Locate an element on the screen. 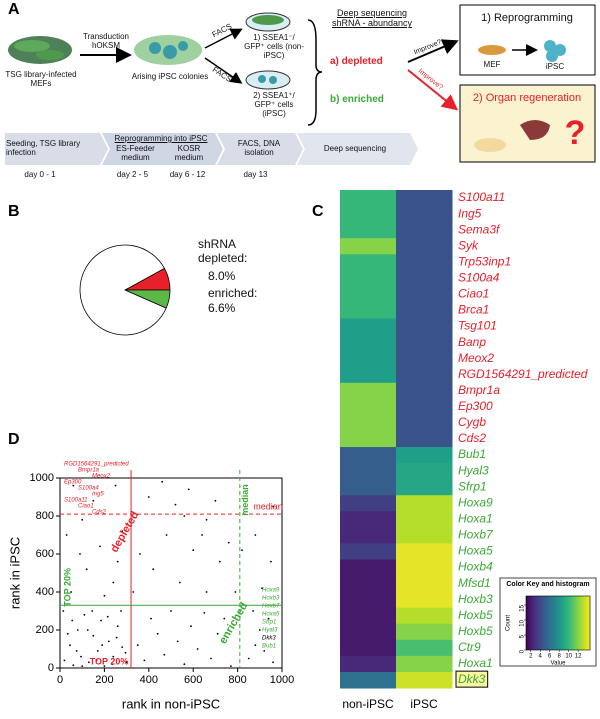 The width and height of the screenshot is (600, 719). y-tick-label: 1000 is located at coordinates (42, 478).